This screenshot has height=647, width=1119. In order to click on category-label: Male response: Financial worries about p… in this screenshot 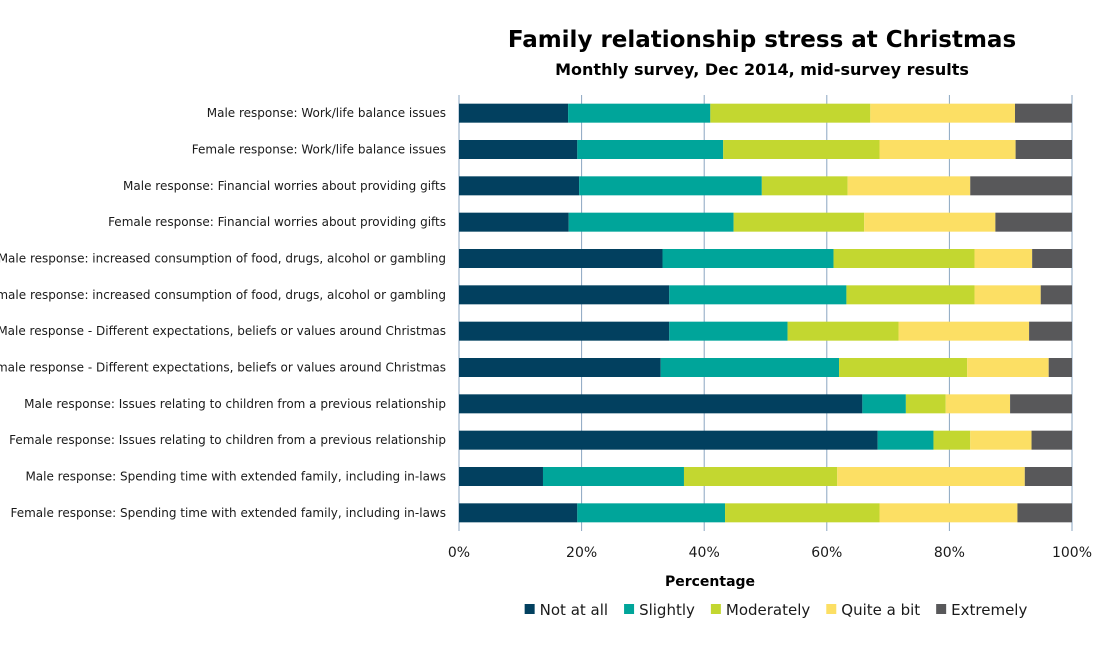, I will do `click(284, 186)`.